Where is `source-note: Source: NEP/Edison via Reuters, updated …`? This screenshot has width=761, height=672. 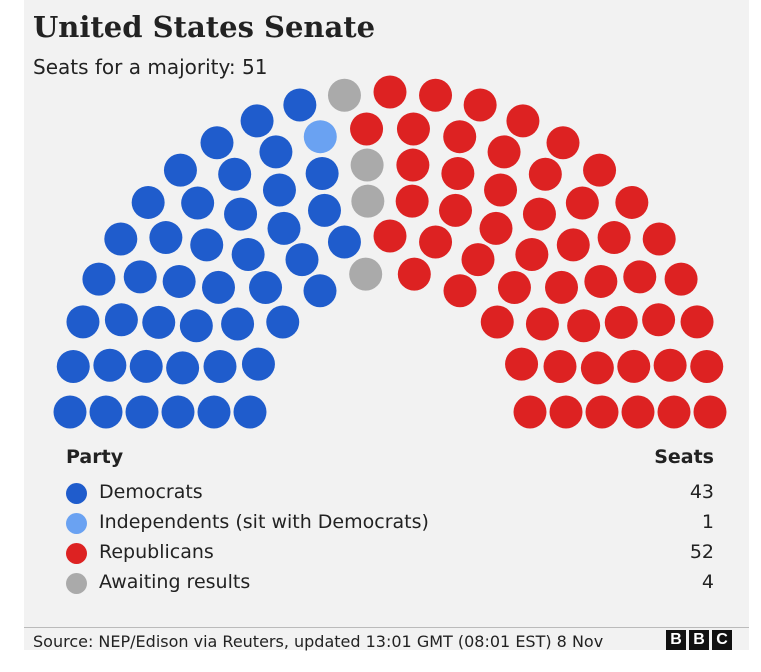
source-note: Source: NEP/Edison via Reuters, updated … is located at coordinates (318, 641).